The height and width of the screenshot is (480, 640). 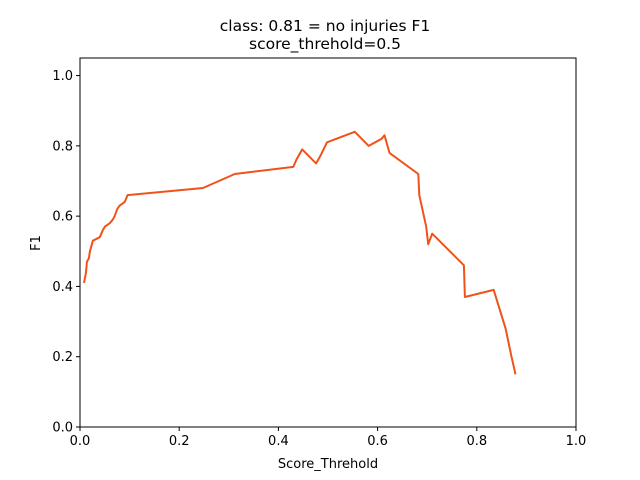 What do you see at coordinates (36, 243) in the screenshot?
I see `y-axis-label: F1` at bounding box center [36, 243].